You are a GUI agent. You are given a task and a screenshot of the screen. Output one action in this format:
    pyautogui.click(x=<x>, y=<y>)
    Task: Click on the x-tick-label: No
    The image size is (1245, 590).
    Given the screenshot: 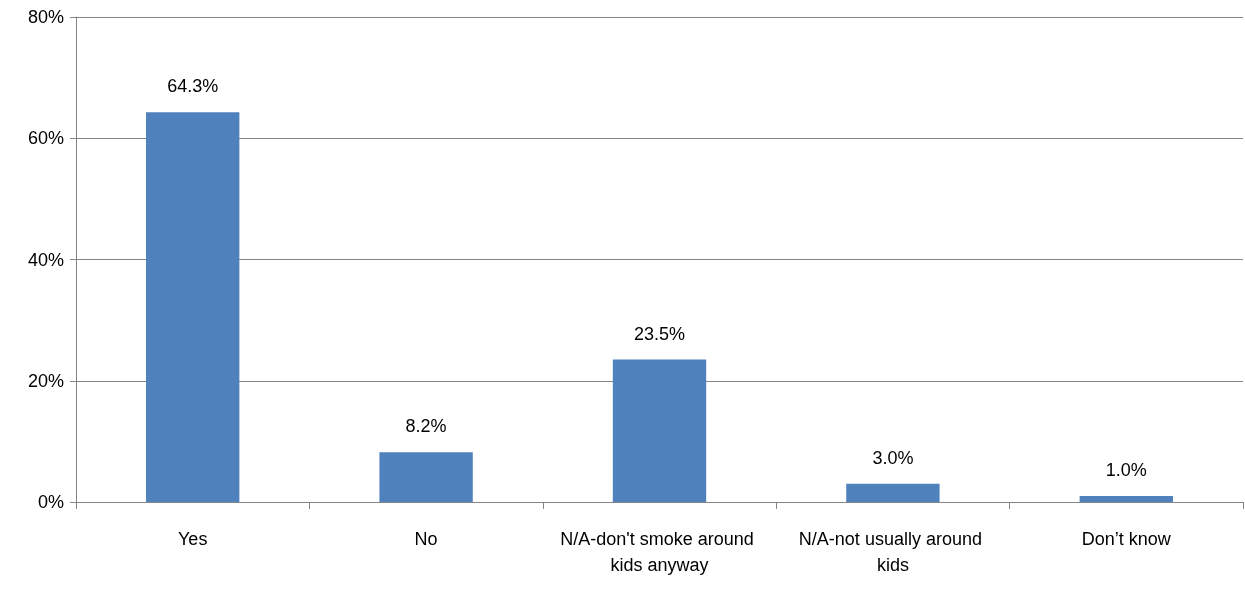 What is the action you would take?
    pyautogui.click(x=426, y=539)
    